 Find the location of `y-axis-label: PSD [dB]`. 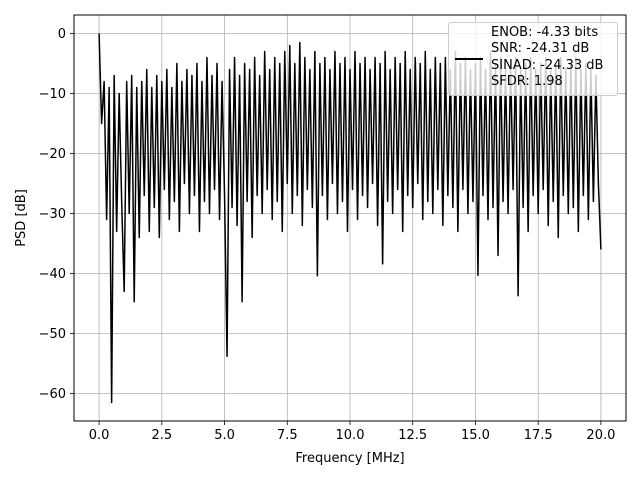

y-axis-label: PSD [dB] is located at coordinates (21, 218).